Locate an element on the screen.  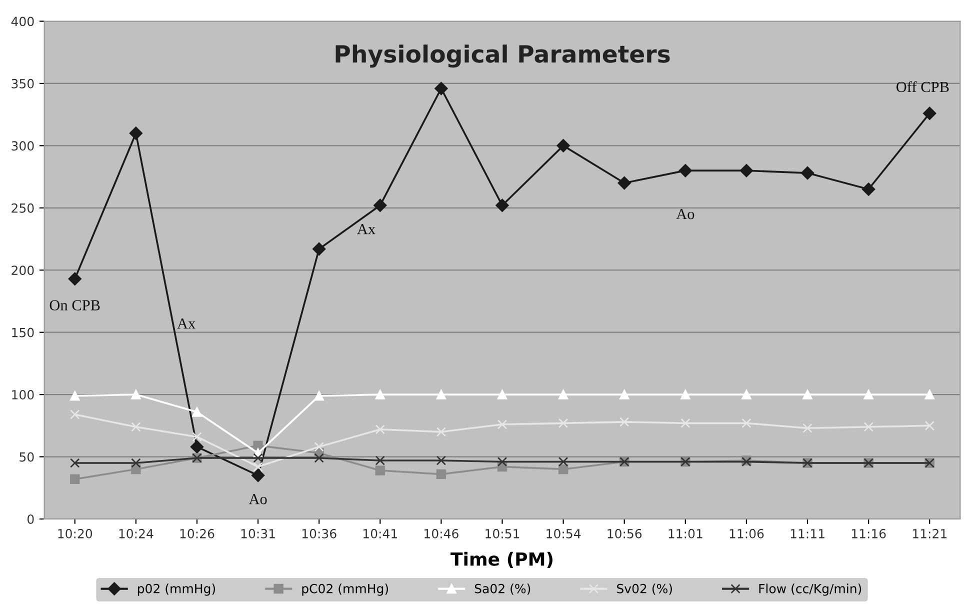
legend-label: pC02 (mmHg) is located at coordinates (345, 590).